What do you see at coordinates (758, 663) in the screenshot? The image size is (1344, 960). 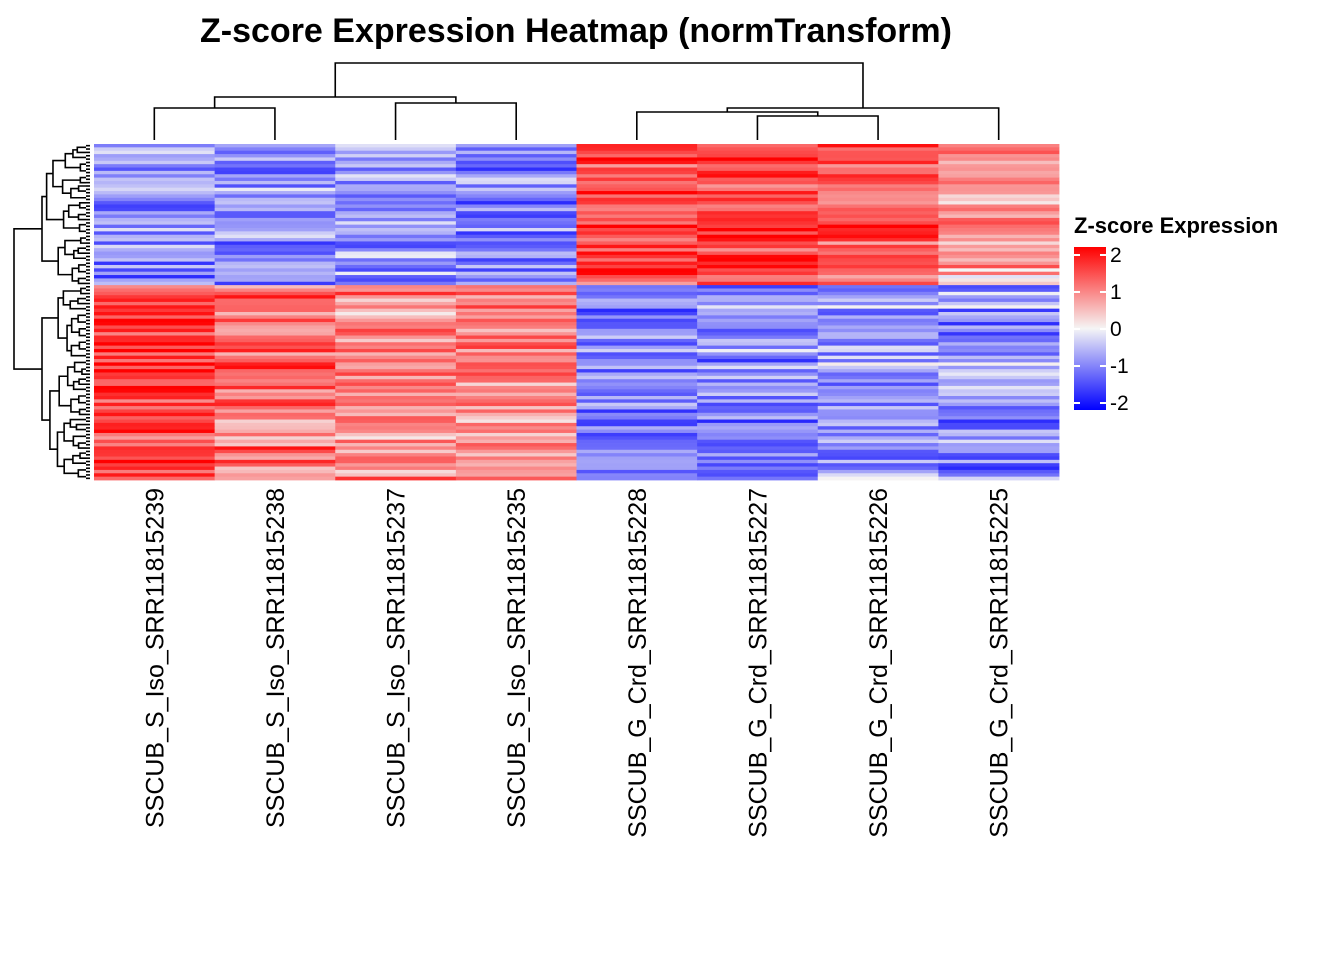 I see `column-label: SSCUB_G_Crd_SRR11815227` at bounding box center [758, 663].